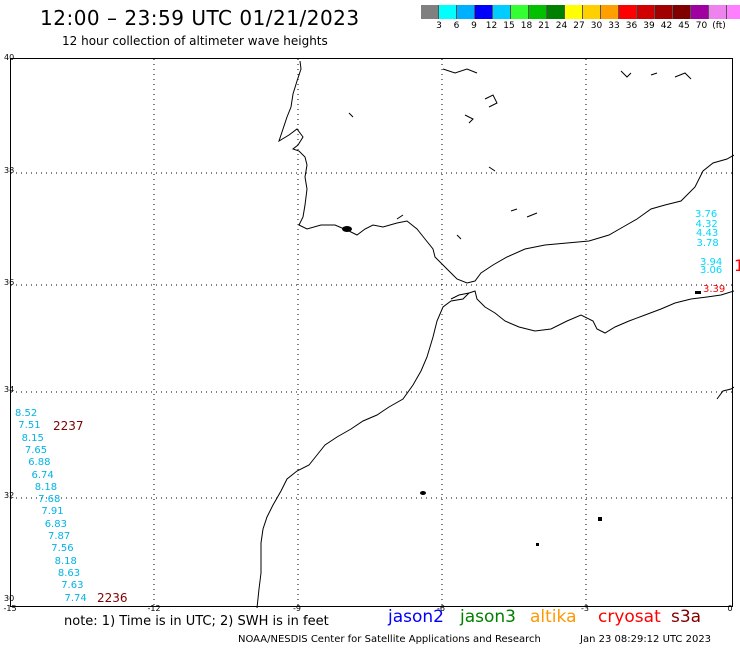 Image resolution: width=740 pixels, height=650 pixels. What do you see at coordinates (719, 26) in the screenshot?
I see `legend-label: (ft)` at bounding box center [719, 26].